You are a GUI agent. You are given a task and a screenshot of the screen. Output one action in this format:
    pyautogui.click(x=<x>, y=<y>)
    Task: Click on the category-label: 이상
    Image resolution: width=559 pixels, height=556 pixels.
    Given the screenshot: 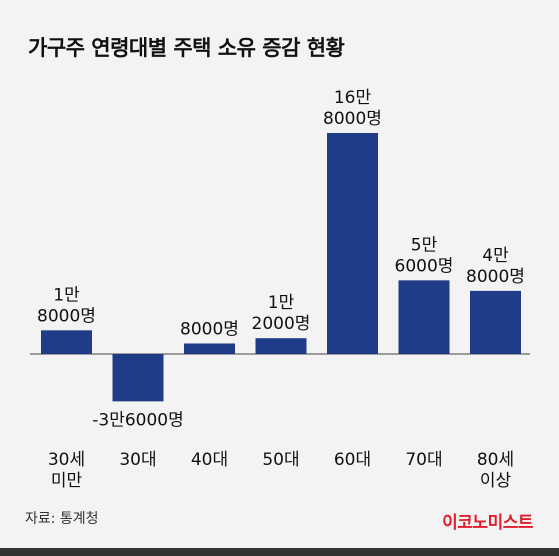 What is the action you would take?
    pyautogui.click(x=496, y=481)
    